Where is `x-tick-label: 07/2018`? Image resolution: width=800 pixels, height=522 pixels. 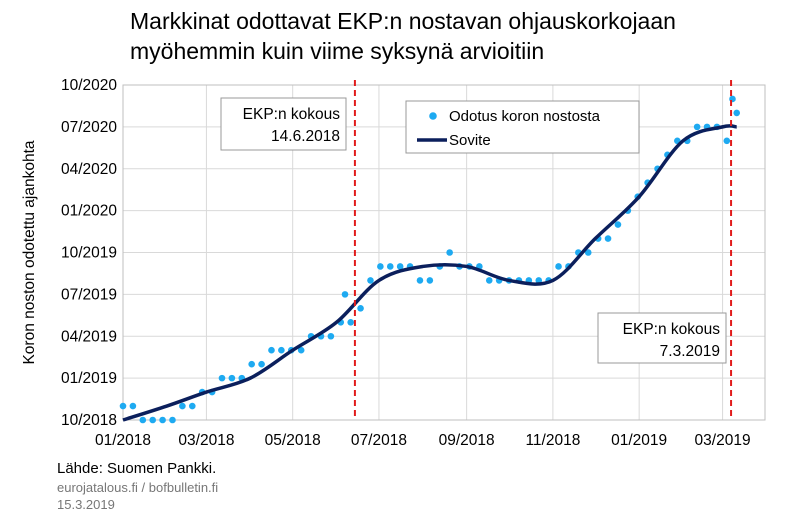
x-tick-label: 07/2018 is located at coordinates (379, 440).